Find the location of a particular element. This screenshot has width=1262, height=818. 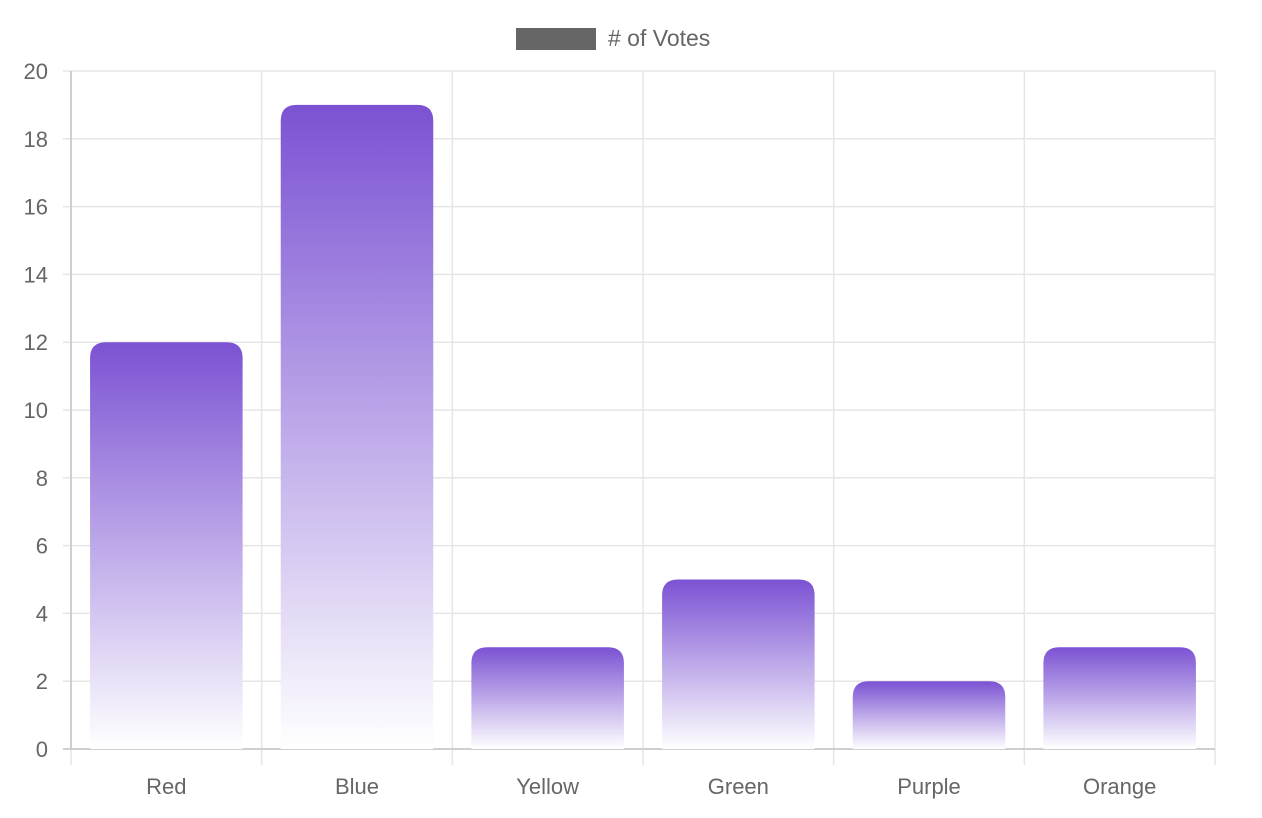

legend-swatch is located at coordinates (556, 39).